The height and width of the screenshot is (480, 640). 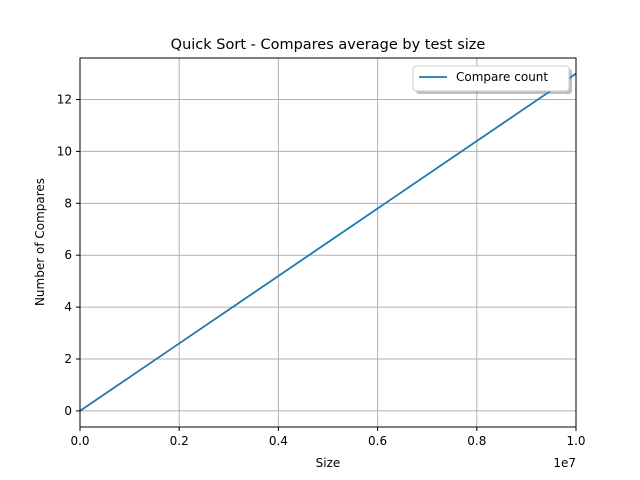 What do you see at coordinates (68, 203) in the screenshot?
I see `y-tick-label: 8` at bounding box center [68, 203].